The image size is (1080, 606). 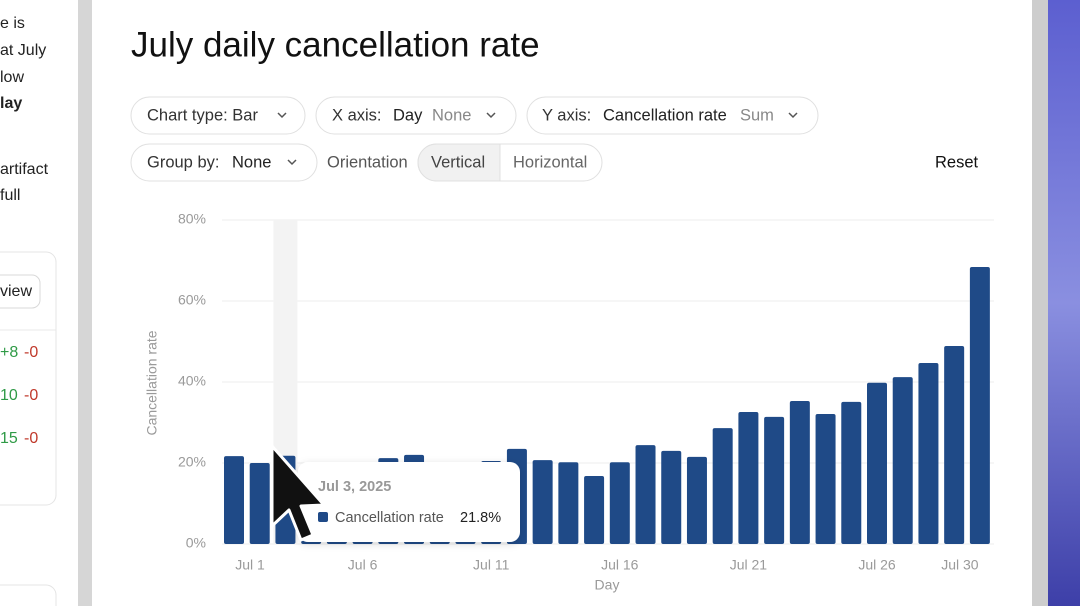 What do you see at coordinates (363, 565) in the screenshot?
I see `x-tick-label: Jul 6` at bounding box center [363, 565].